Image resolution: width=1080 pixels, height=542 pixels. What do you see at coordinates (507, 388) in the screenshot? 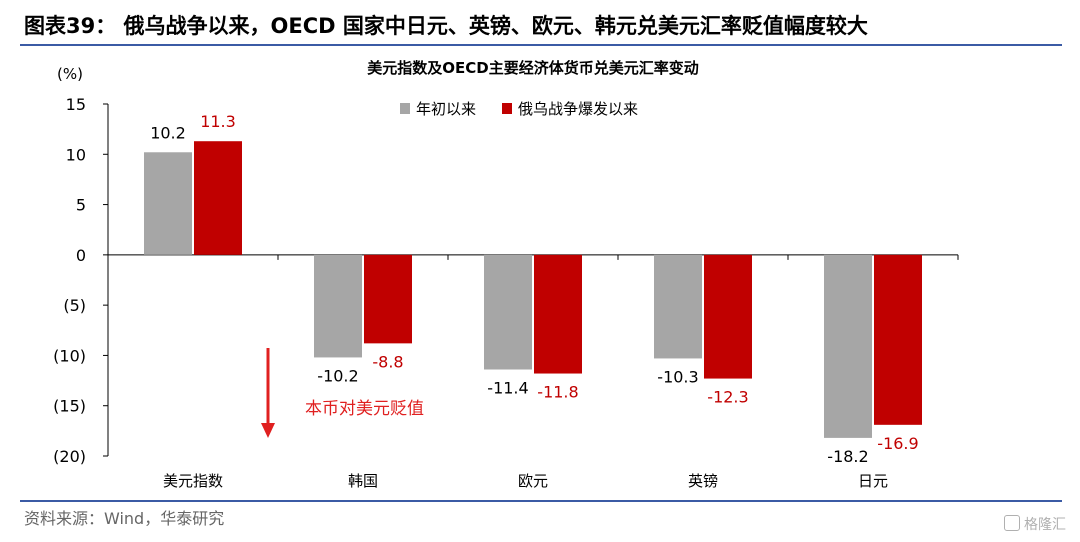
I see `data-label: -11.4` at bounding box center [507, 388].